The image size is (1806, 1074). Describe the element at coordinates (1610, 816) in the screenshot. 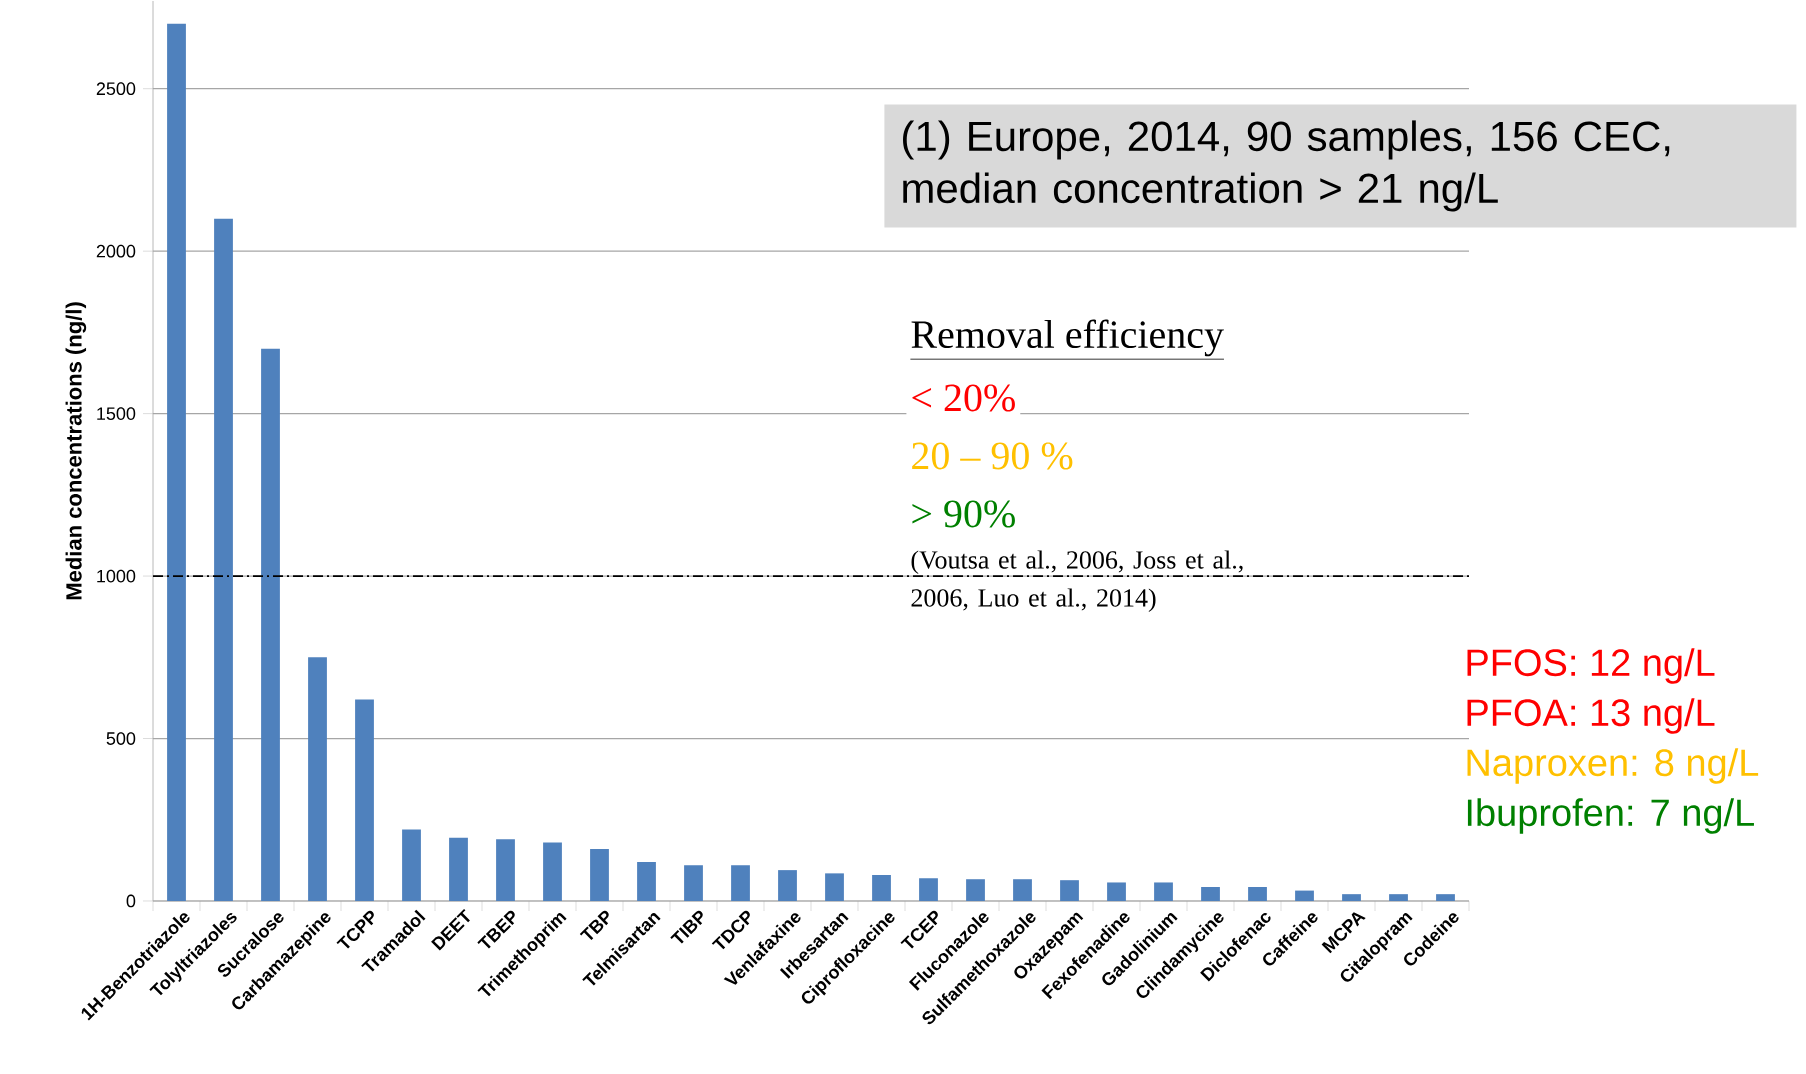

I see `annotation: Ibuprofen: 7 ng/L` at that location.